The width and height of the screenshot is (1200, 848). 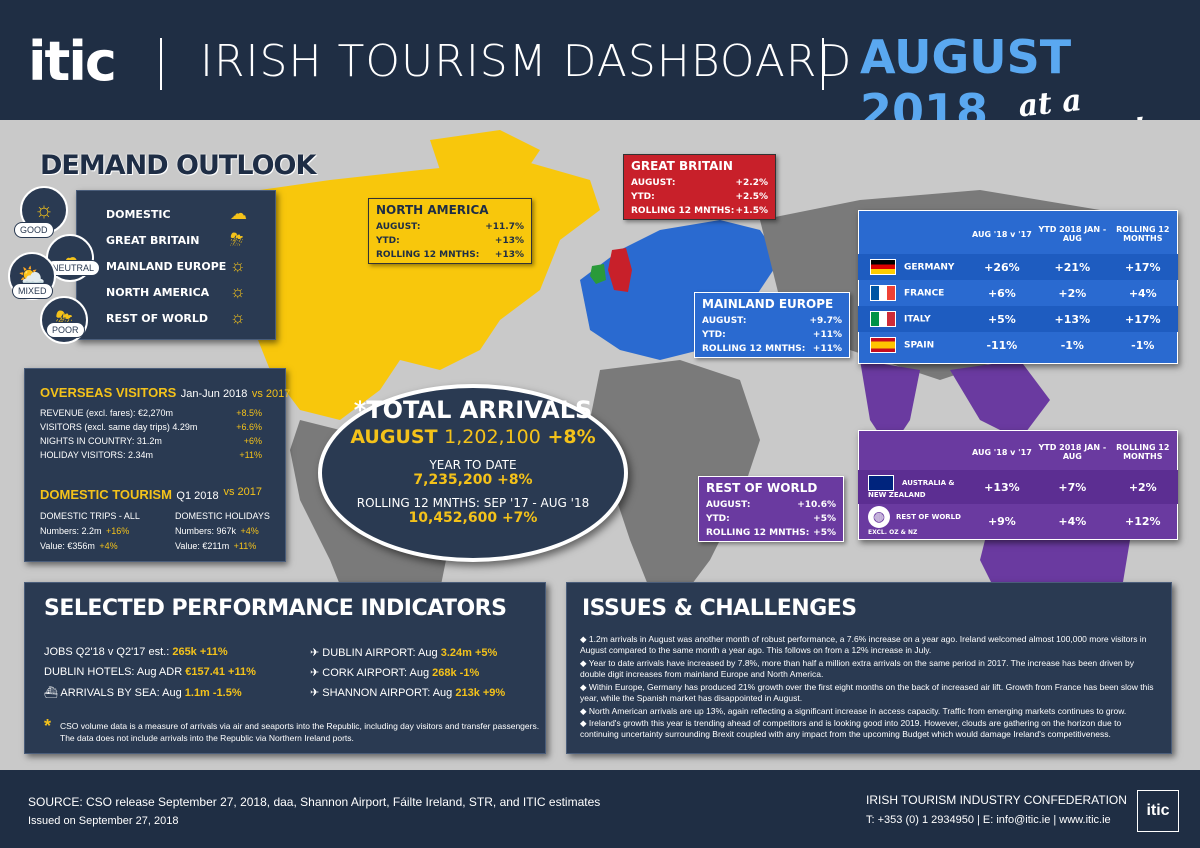 I want to click on row-cell: +4%, so click(x=1072, y=521).